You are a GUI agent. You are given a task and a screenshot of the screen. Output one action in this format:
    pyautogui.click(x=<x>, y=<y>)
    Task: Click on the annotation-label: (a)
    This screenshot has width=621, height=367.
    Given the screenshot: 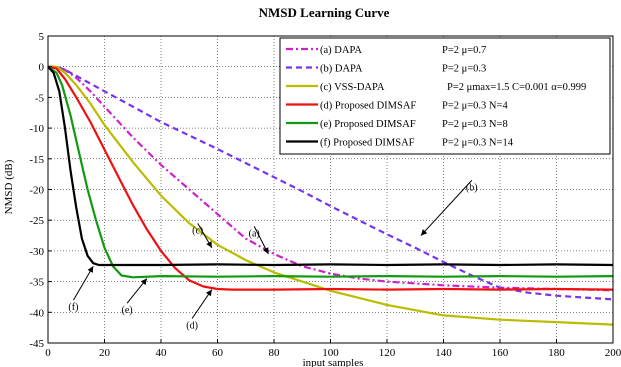 What is the action you would take?
    pyautogui.click(x=254, y=233)
    